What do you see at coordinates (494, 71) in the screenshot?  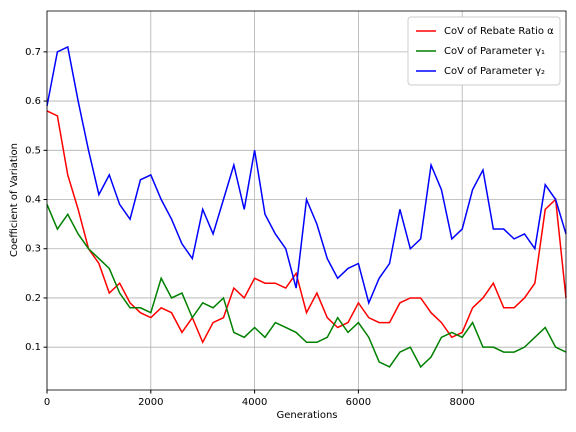 I see `legend-label: CoV of Parameter γ₂` at bounding box center [494, 71].